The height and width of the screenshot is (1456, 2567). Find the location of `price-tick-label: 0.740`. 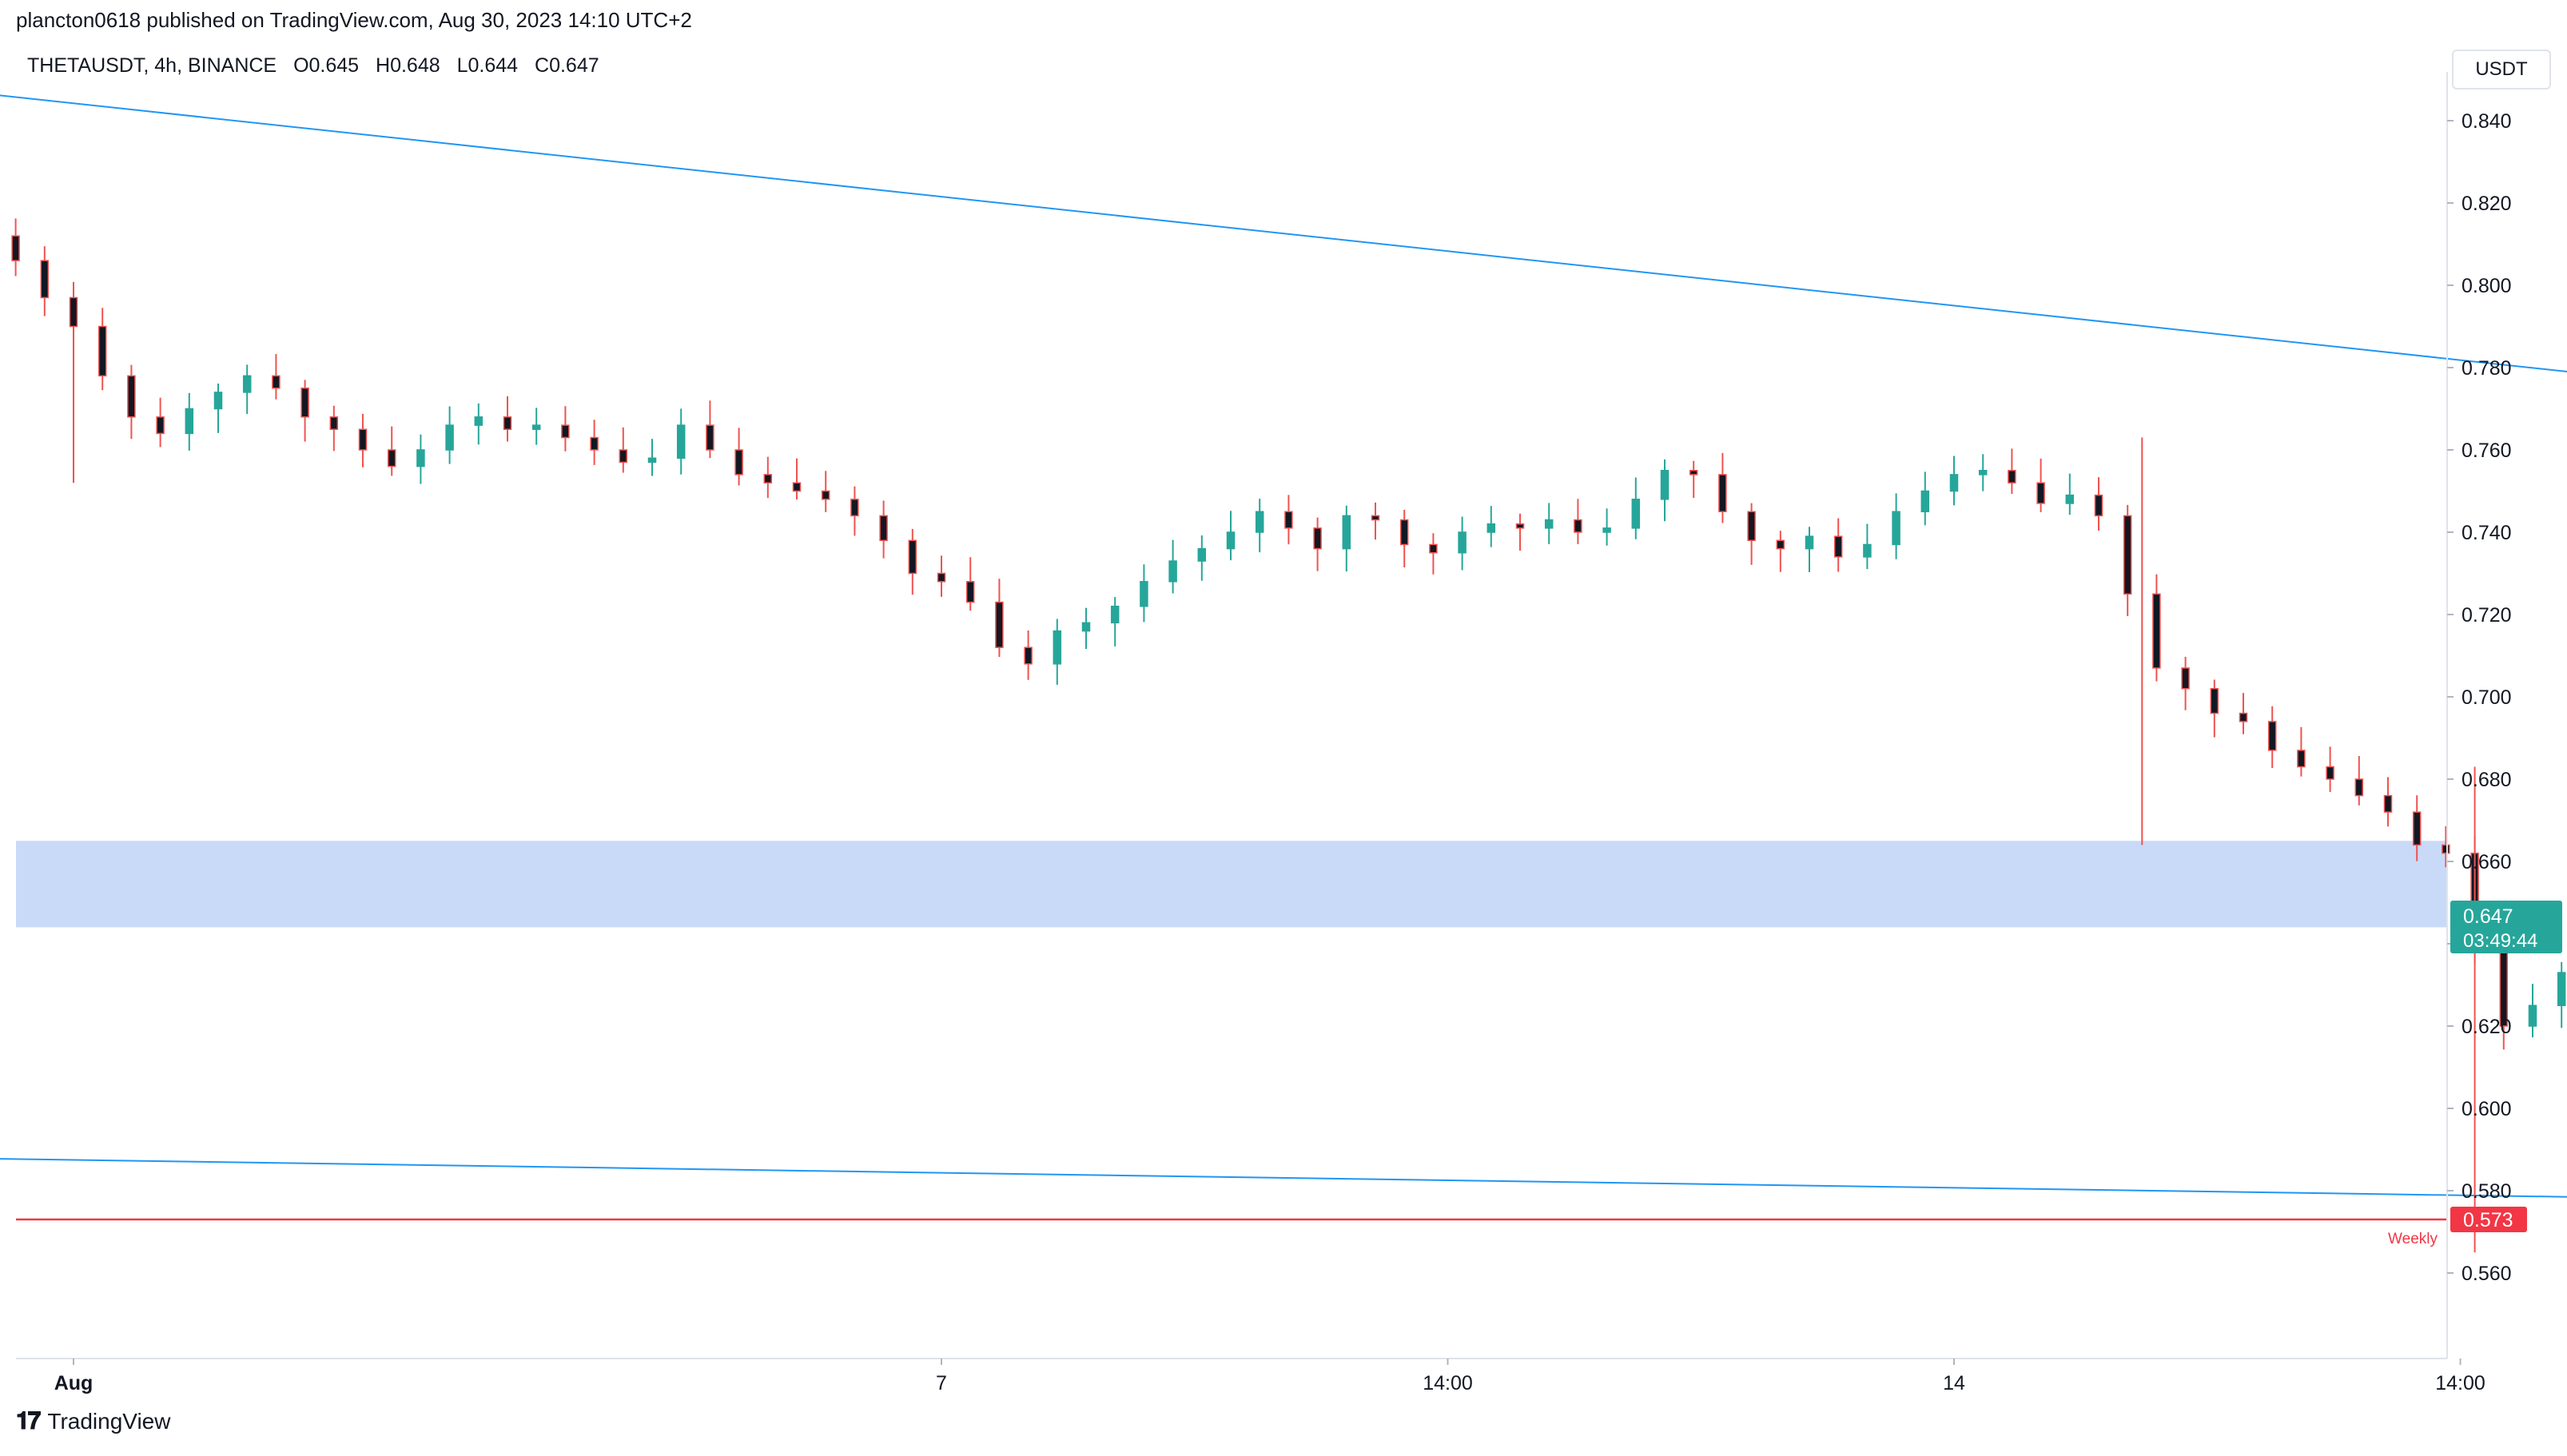

price-tick-label: 0.740 is located at coordinates (2487, 533).